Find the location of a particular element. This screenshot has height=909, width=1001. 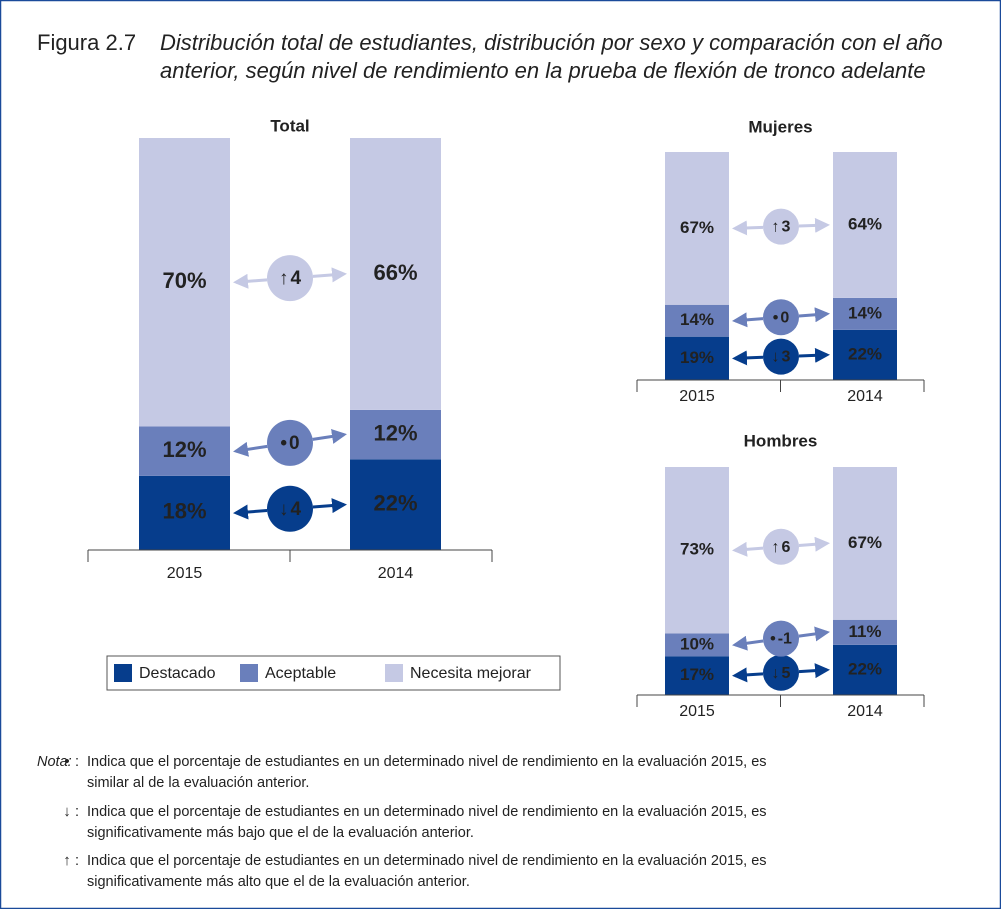

comparison-value: -1 is located at coordinates (785, 639).